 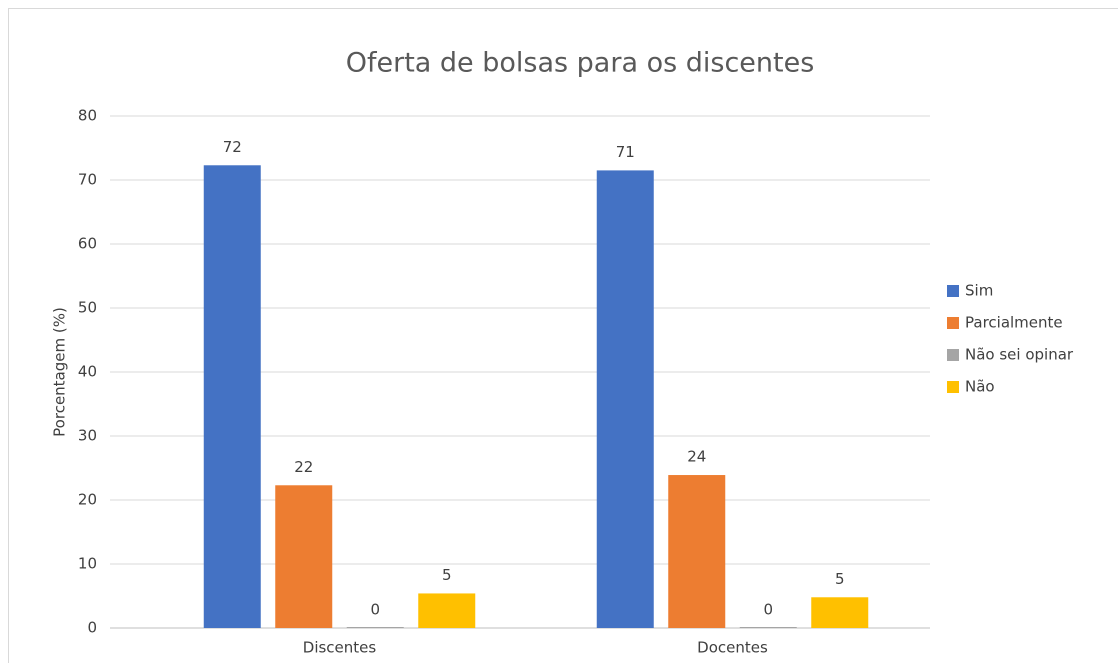 I want to click on legend-label: Parcialmente, so click(x=1014, y=323).